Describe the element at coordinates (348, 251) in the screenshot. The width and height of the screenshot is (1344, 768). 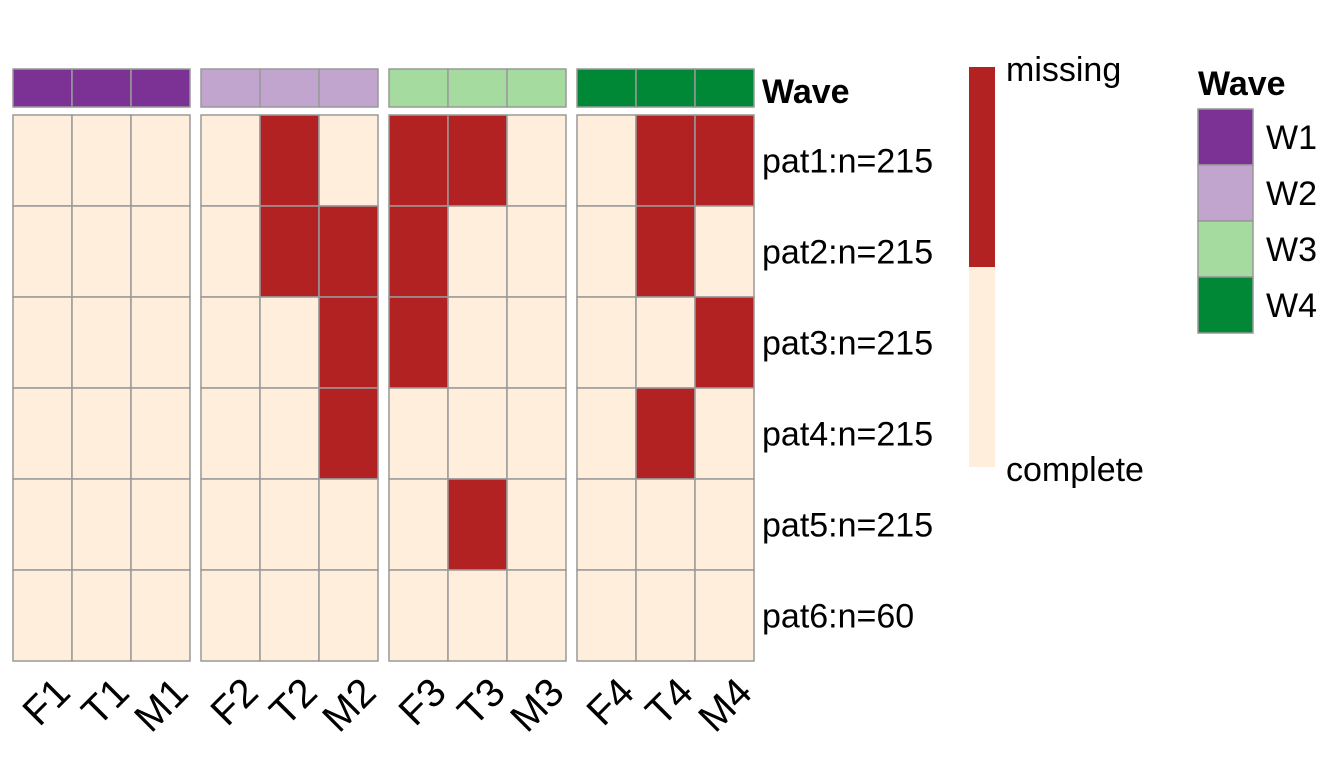
I see `heatmap-cell-pat2-M2` at that location.